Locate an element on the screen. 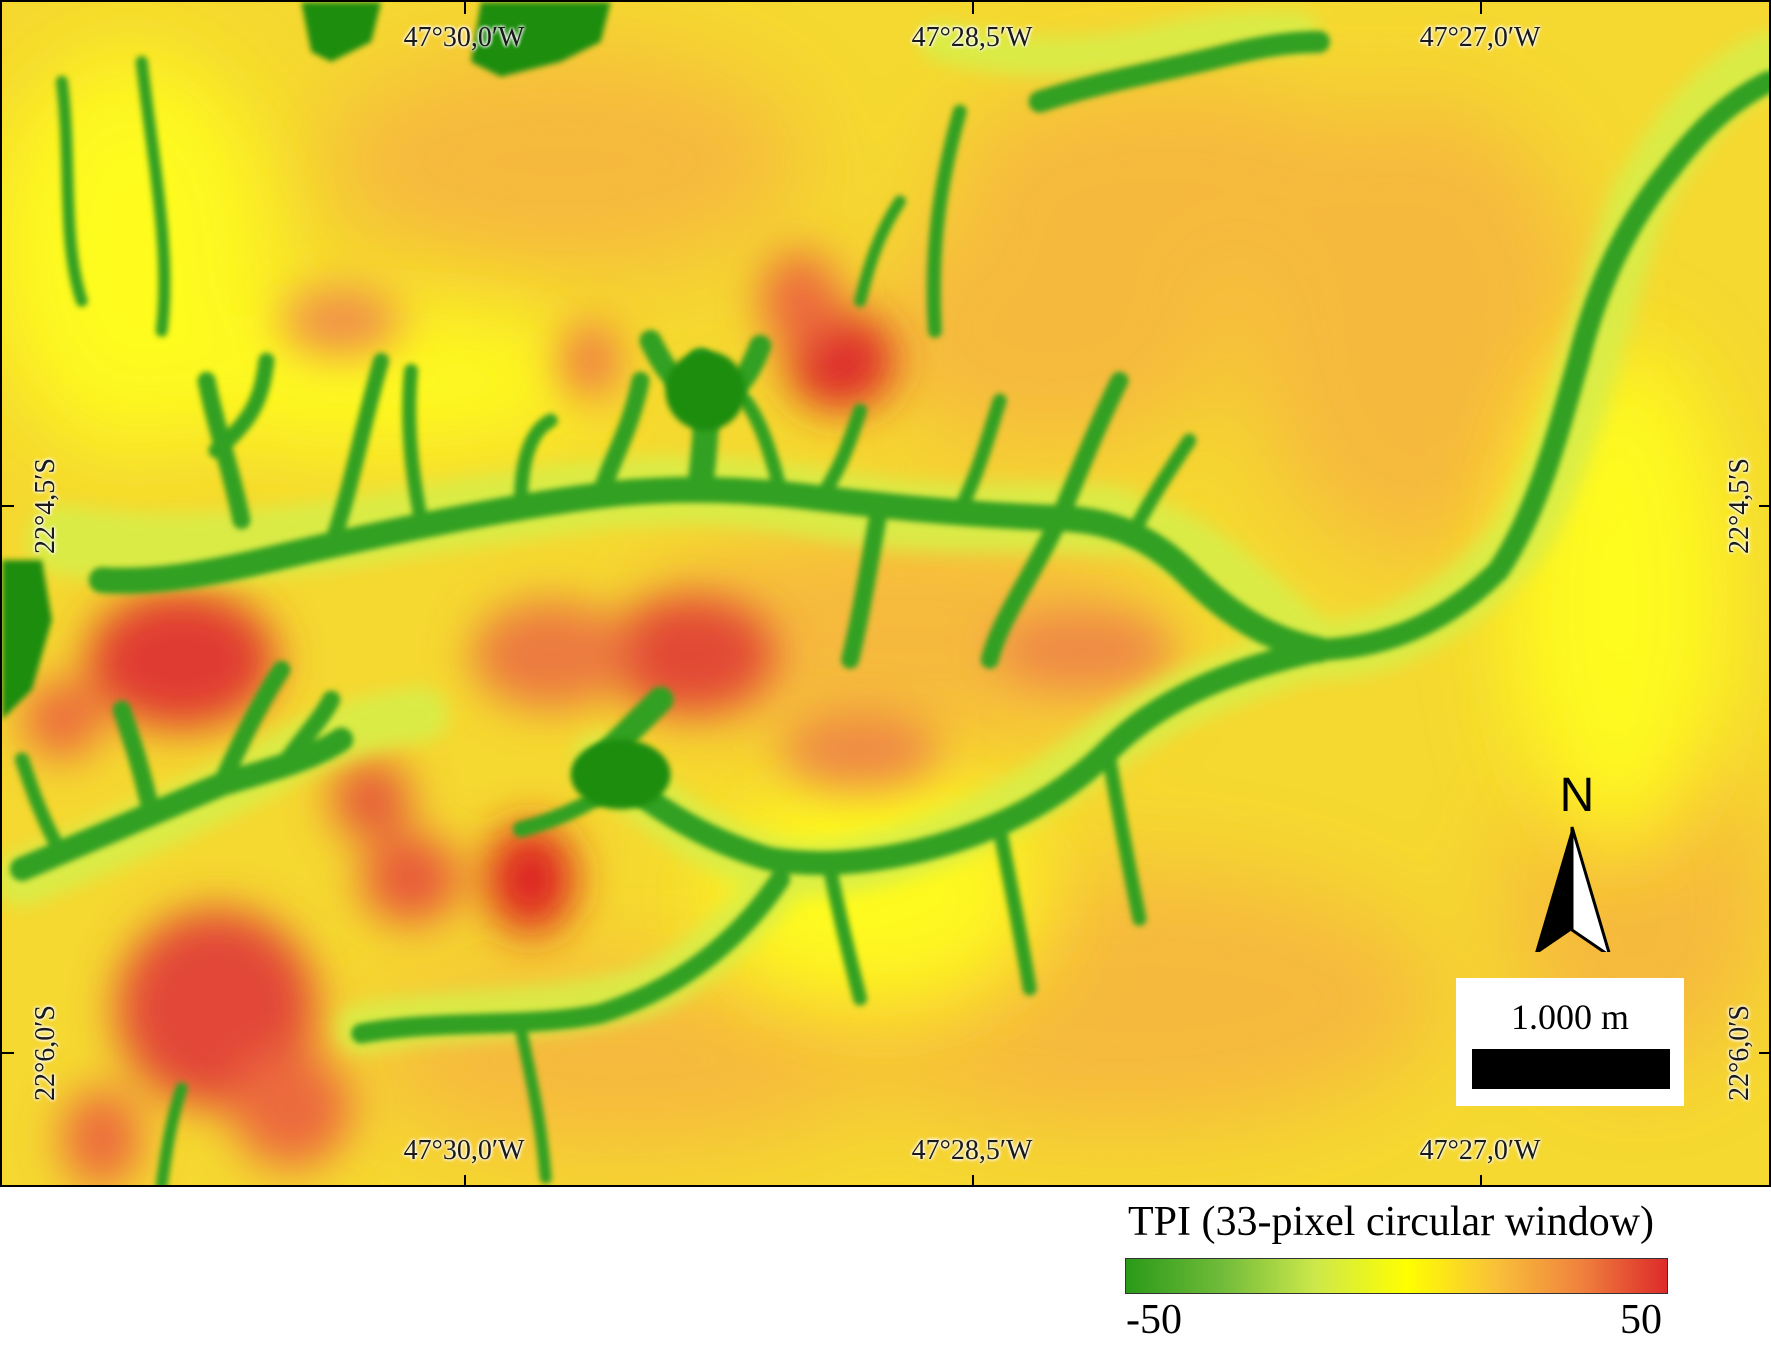 The image size is (1771, 1358). y-label-left-1: 22°4,5′S is located at coordinates (45, 506).